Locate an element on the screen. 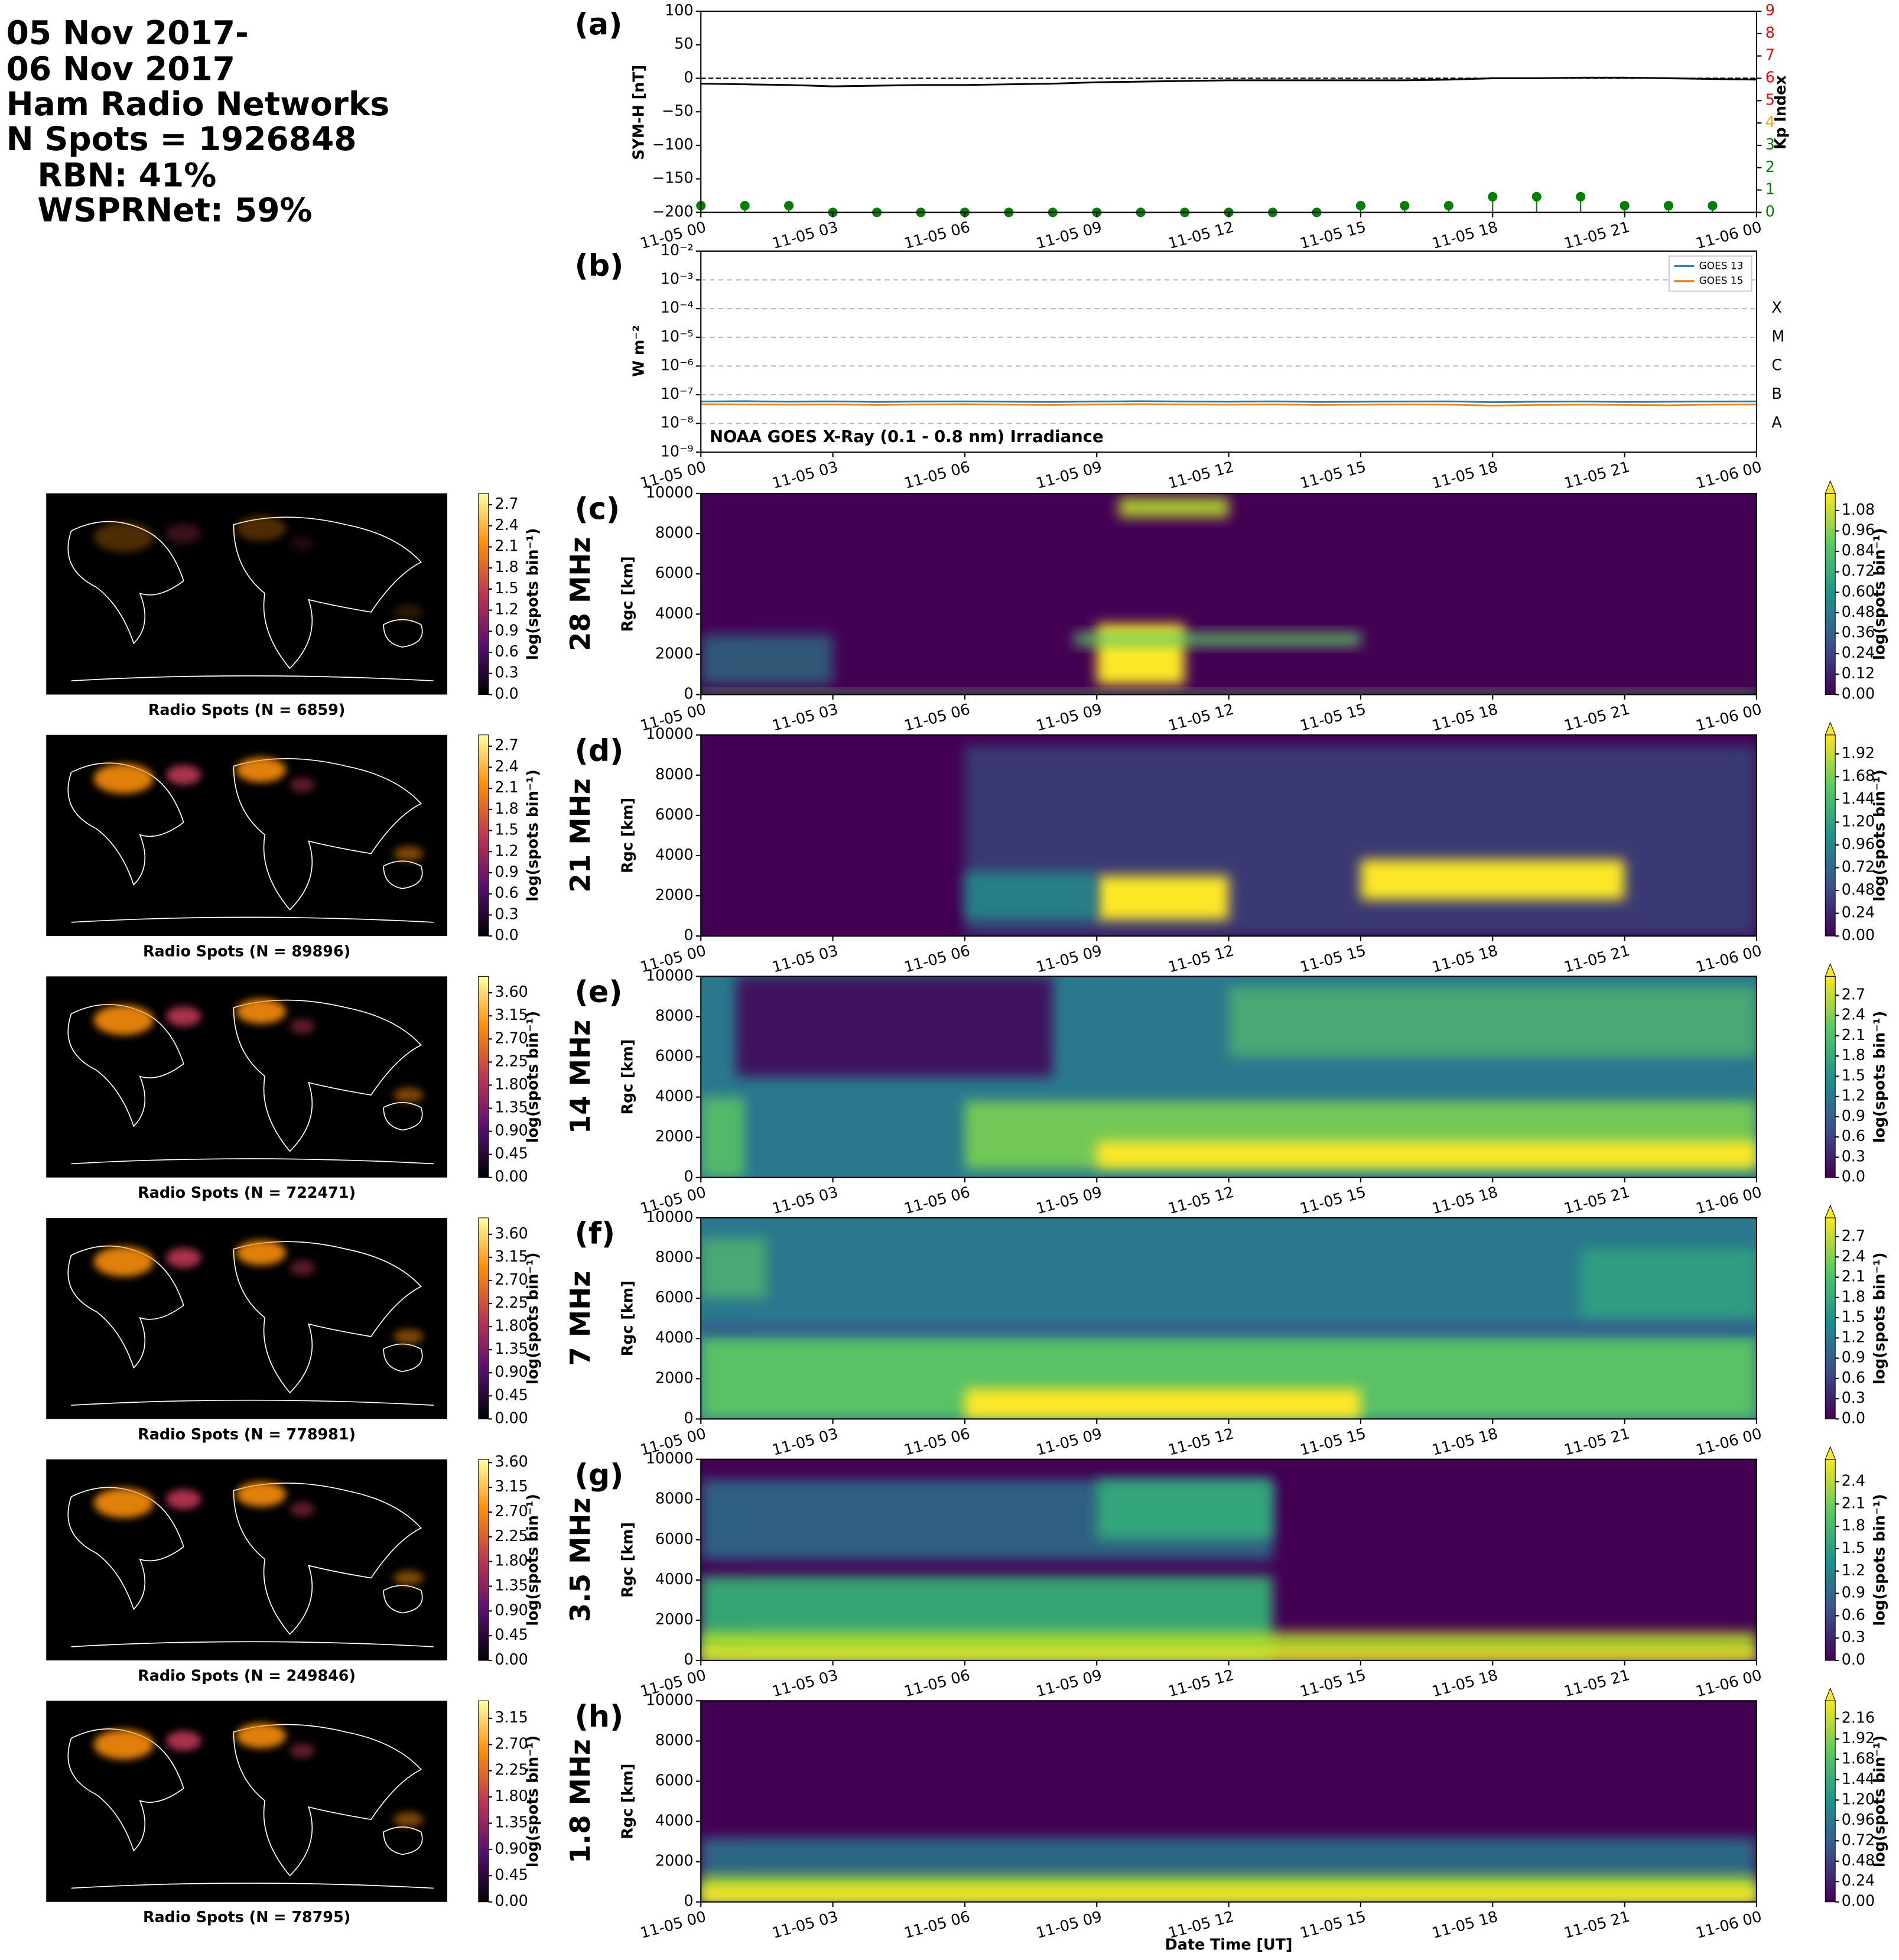 The height and width of the screenshot is (1960, 1899). panel-label: (d) is located at coordinates (599, 750).